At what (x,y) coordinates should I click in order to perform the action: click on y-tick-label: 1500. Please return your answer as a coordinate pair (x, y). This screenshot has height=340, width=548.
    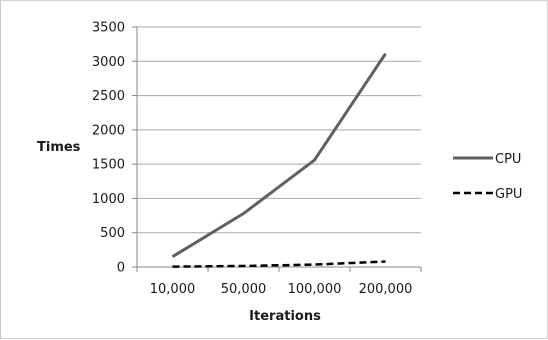
    Looking at the image, I should click on (108, 165).